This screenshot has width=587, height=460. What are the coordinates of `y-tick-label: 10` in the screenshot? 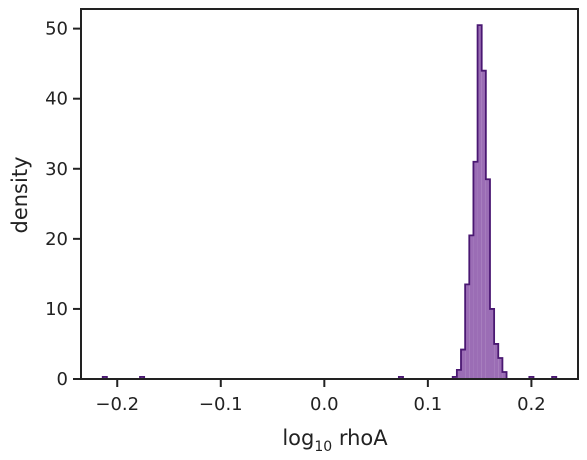 It's located at (56, 309).